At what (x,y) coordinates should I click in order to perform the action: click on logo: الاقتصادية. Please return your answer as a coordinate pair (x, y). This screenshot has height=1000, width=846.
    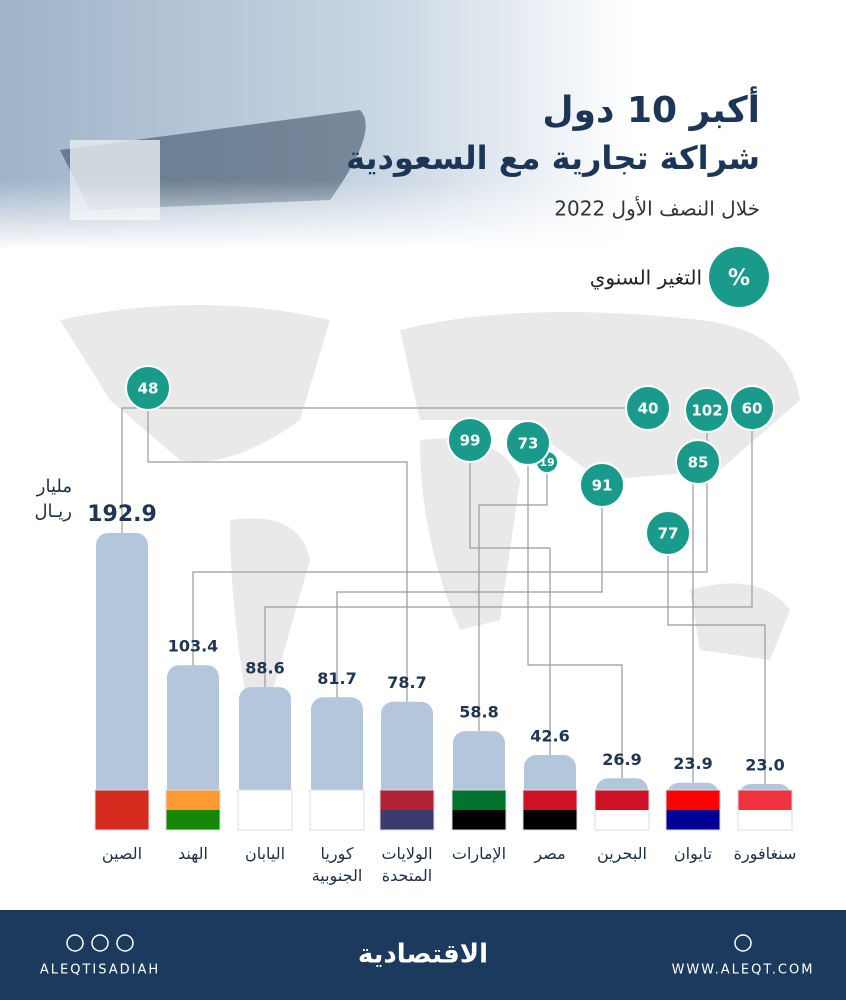
    Looking at the image, I should click on (423, 955).